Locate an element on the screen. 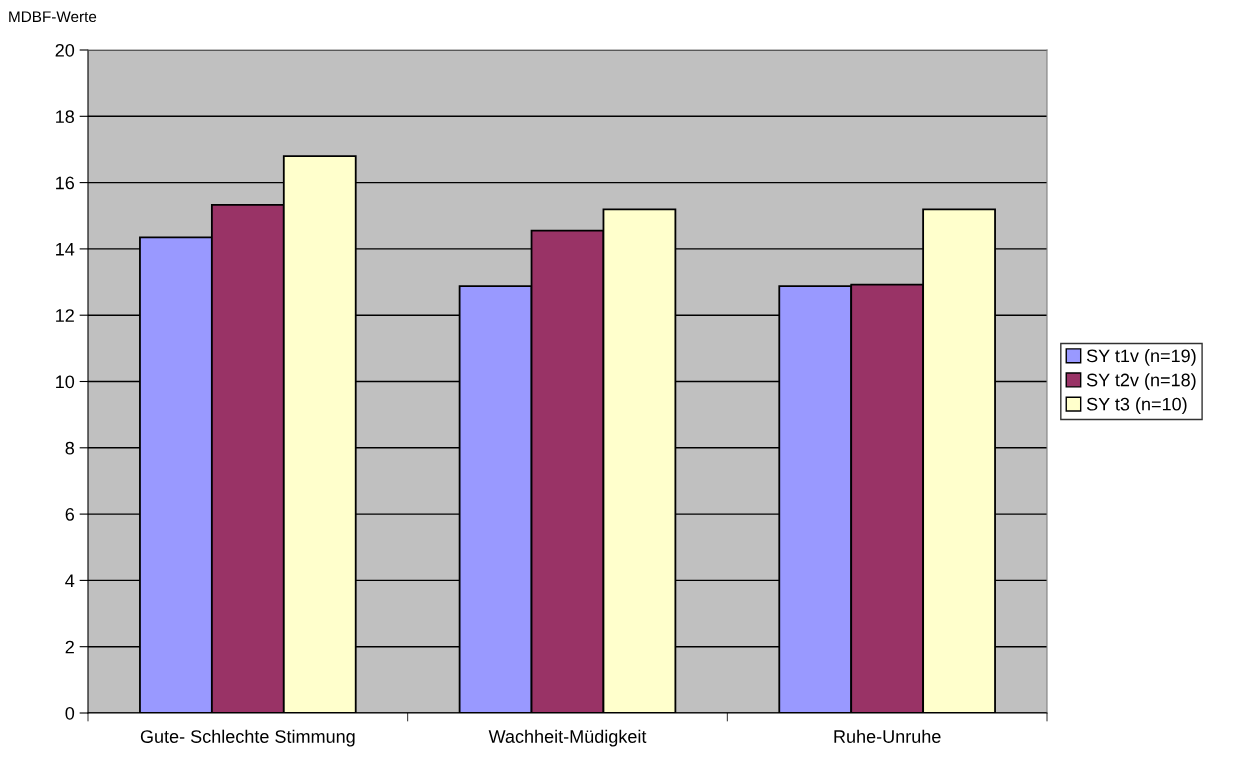  x-tick-label: Wachheit-Müdigkeit is located at coordinates (567, 738).